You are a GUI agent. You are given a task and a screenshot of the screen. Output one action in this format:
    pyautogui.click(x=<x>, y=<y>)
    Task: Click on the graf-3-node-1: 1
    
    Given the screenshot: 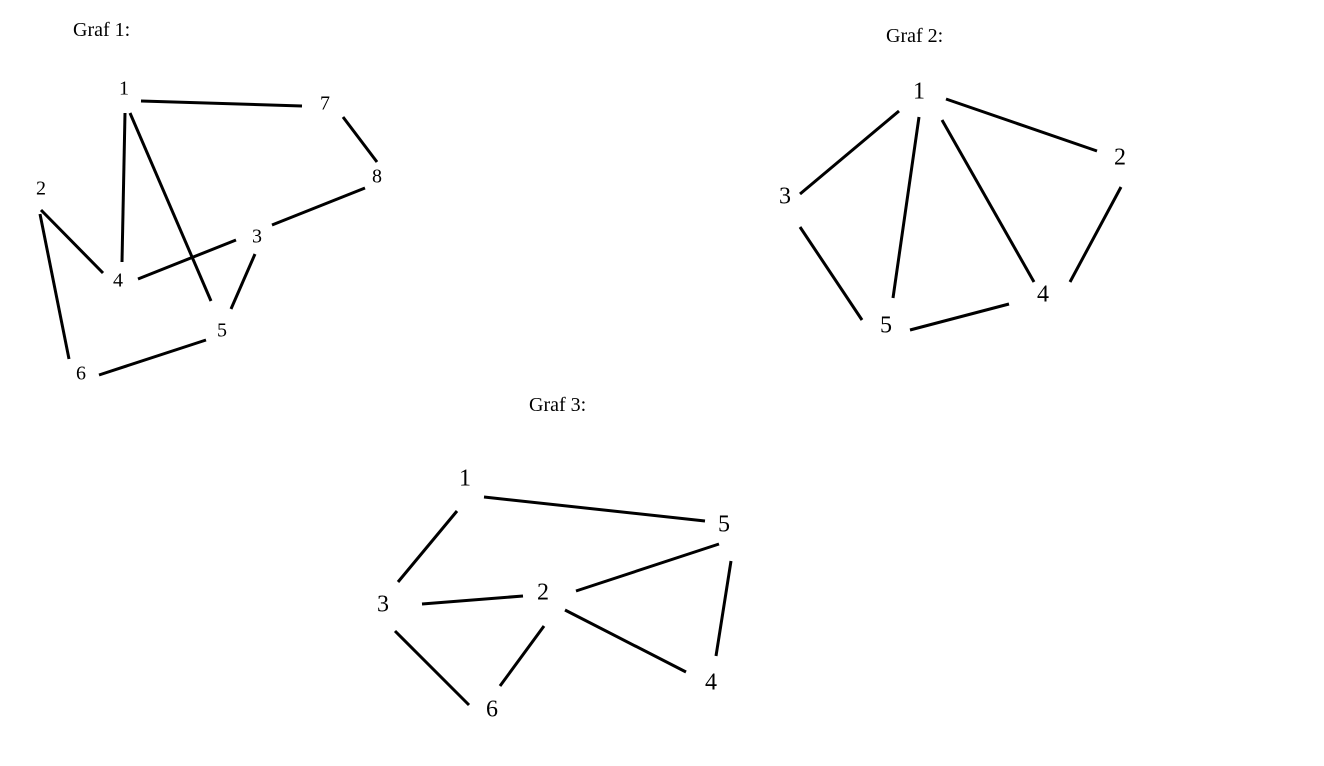 What is the action you would take?
    pyautogui.click(x=465, y=479)
    